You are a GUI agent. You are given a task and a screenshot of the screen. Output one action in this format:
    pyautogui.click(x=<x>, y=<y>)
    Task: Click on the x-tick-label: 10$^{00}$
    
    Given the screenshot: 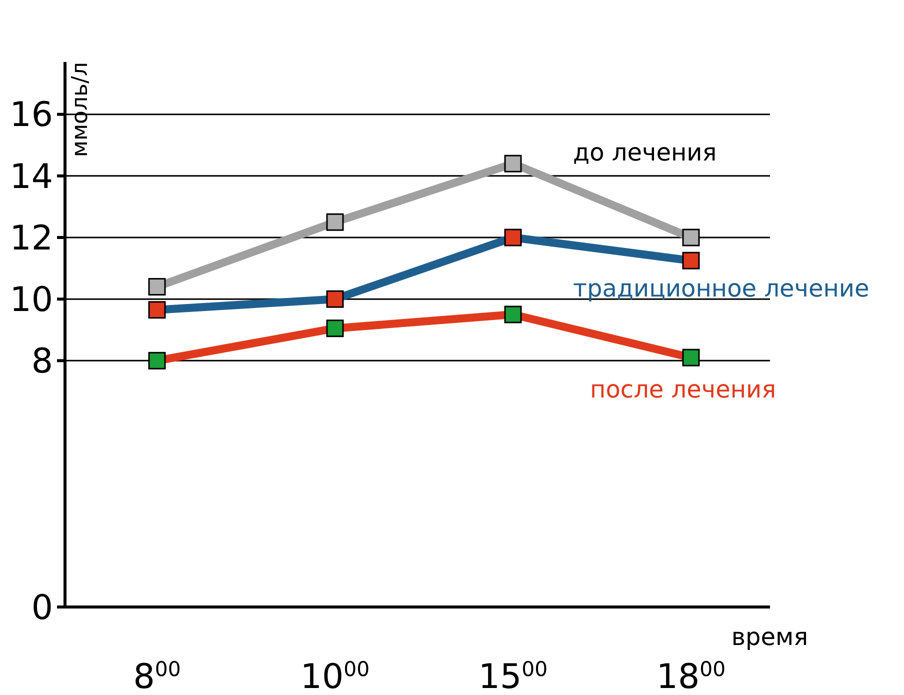 What is the action you would take?
    pyautogui.click(x=335, y=676)
    